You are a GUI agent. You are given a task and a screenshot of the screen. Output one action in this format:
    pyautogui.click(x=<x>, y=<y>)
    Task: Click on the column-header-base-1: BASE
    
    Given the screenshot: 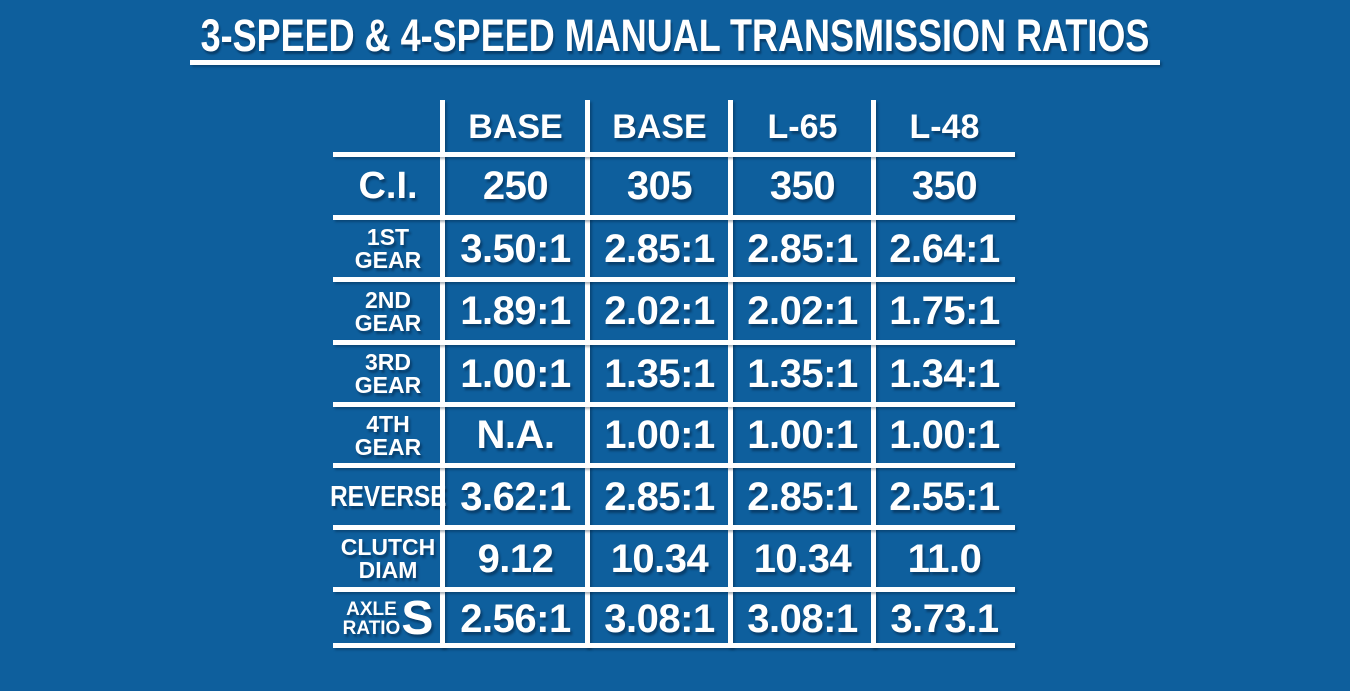 What is the action you would take?
    pyautogui.click(x=515, y=127)
    